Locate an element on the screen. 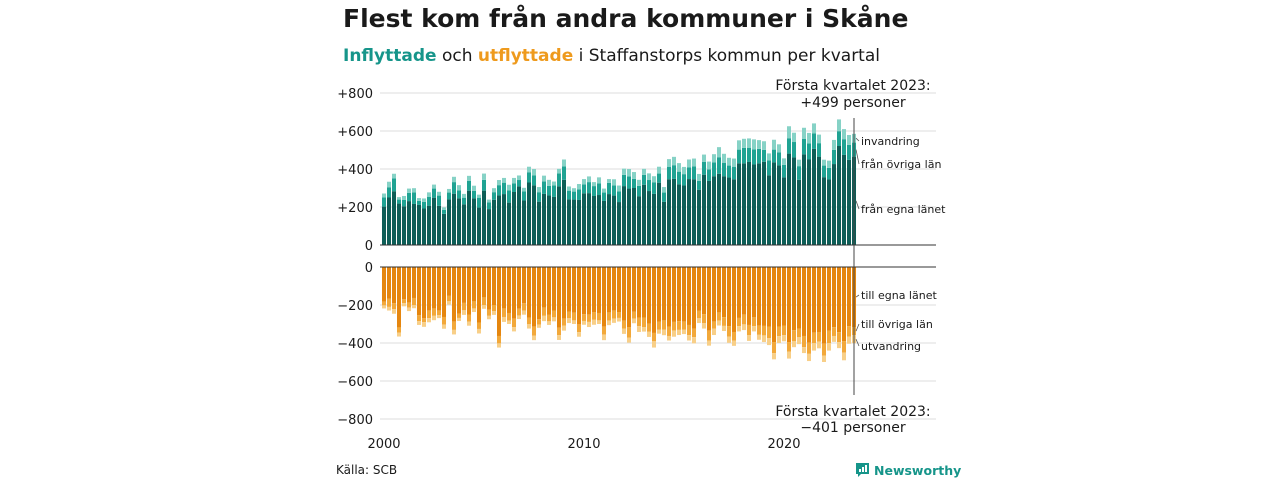 Image resolution: width=1280 pixels, height=480 pixels. top-y-tick-label: +600 is located at coordinates (355, 132).